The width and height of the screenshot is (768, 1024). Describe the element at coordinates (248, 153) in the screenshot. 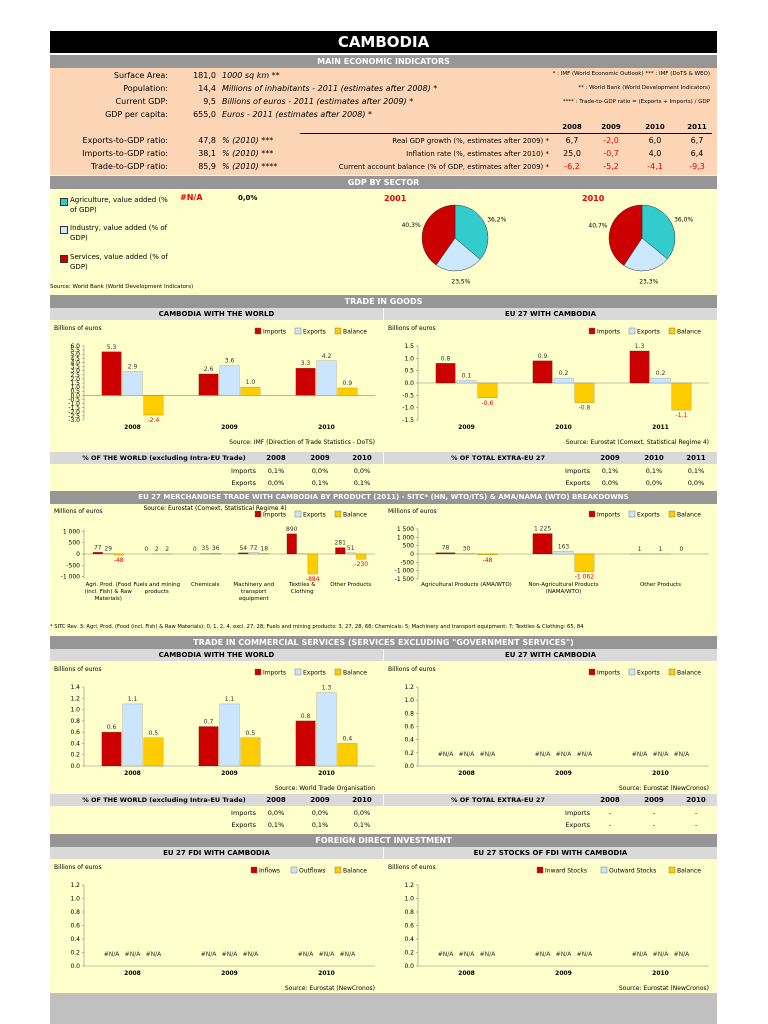

I see `ratio-note: % (2010) ***` at that location.